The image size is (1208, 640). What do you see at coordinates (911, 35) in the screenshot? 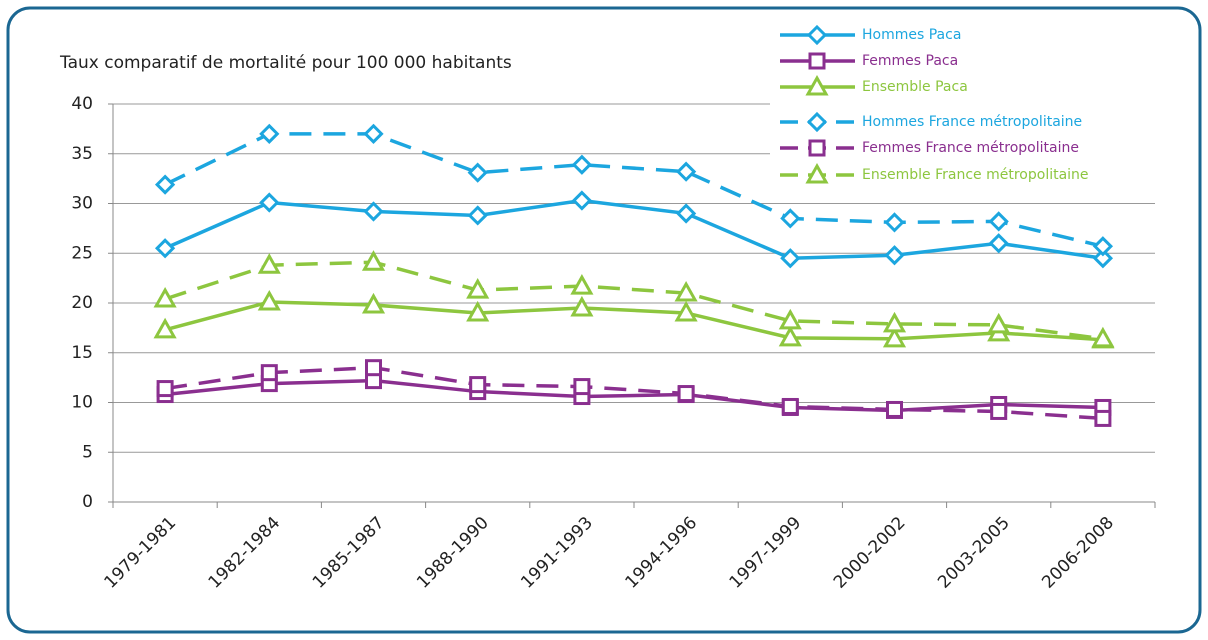
I see `legend-label: Hommes Paca` at bounding box center [911, 35].